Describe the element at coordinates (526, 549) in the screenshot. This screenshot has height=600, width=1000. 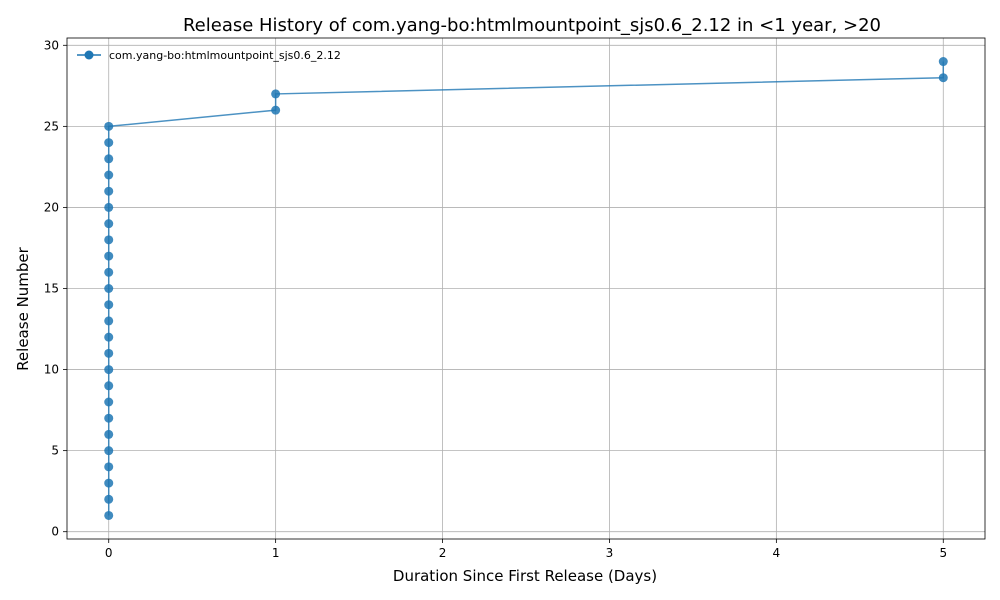
I see `x-axis: 0 1 2 3 4 5` at that location.